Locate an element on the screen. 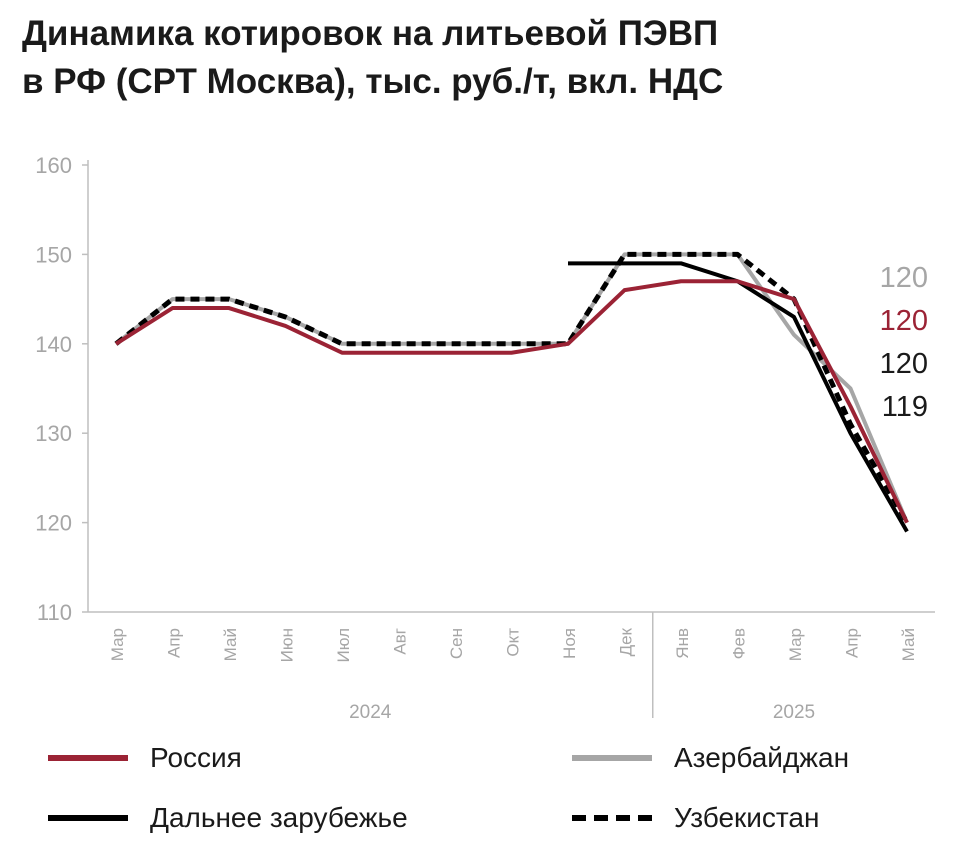 This screenshot has width=960, height=854. x-tick-label: Дек is located at coordinates (626, 641).